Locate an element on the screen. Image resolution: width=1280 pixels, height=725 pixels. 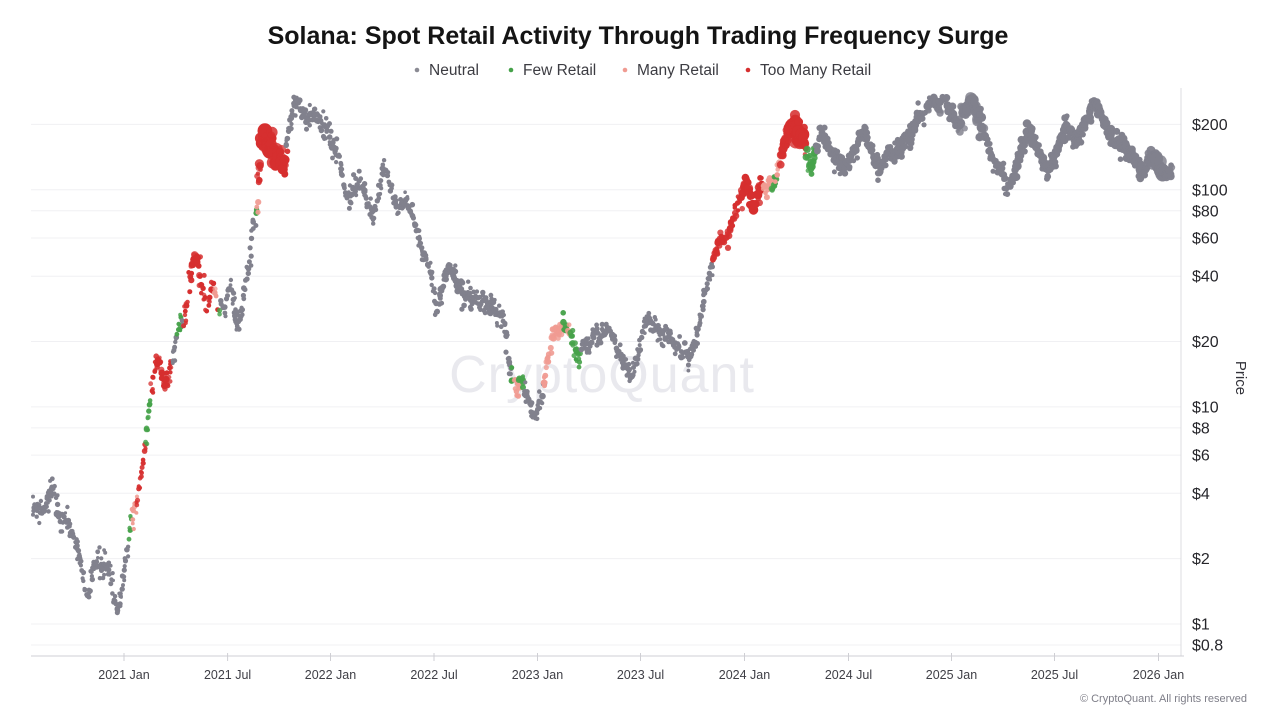
svg-text: Too Many Retail is located at coordinates (815, 70).